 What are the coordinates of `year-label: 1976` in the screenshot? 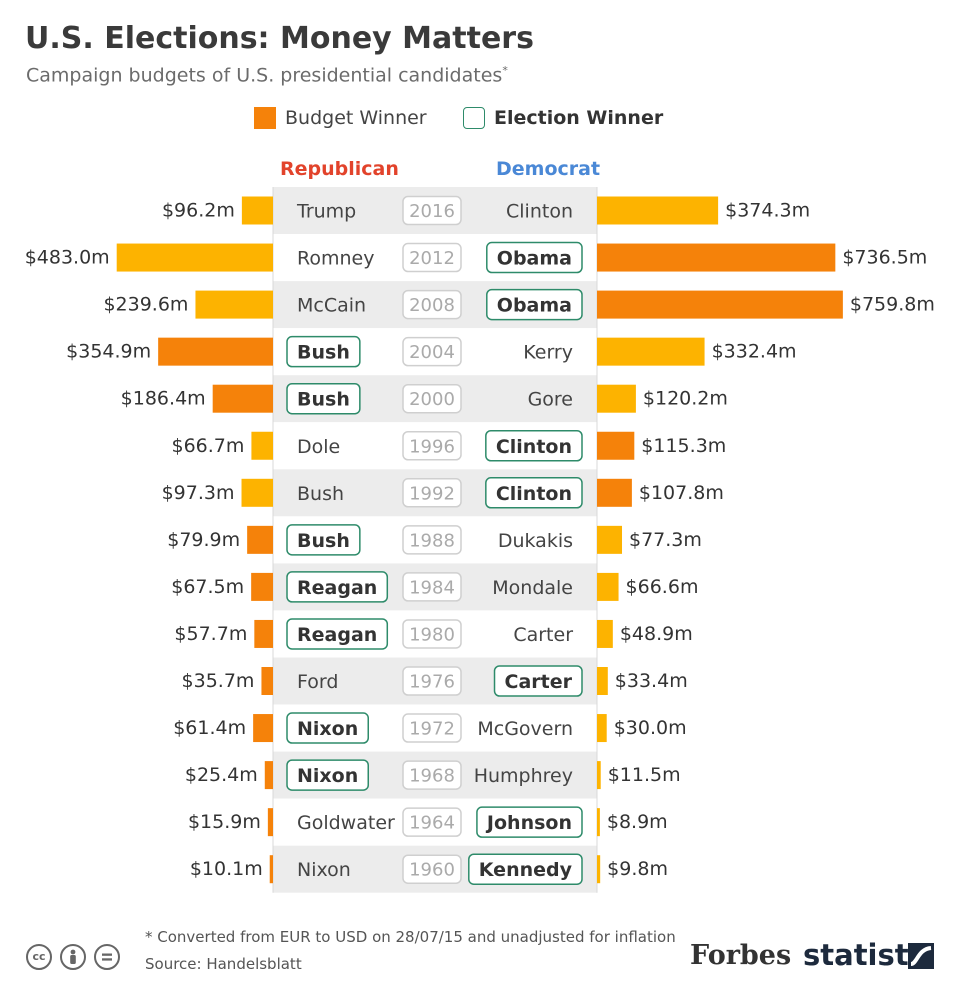 It's located at (432, 682).